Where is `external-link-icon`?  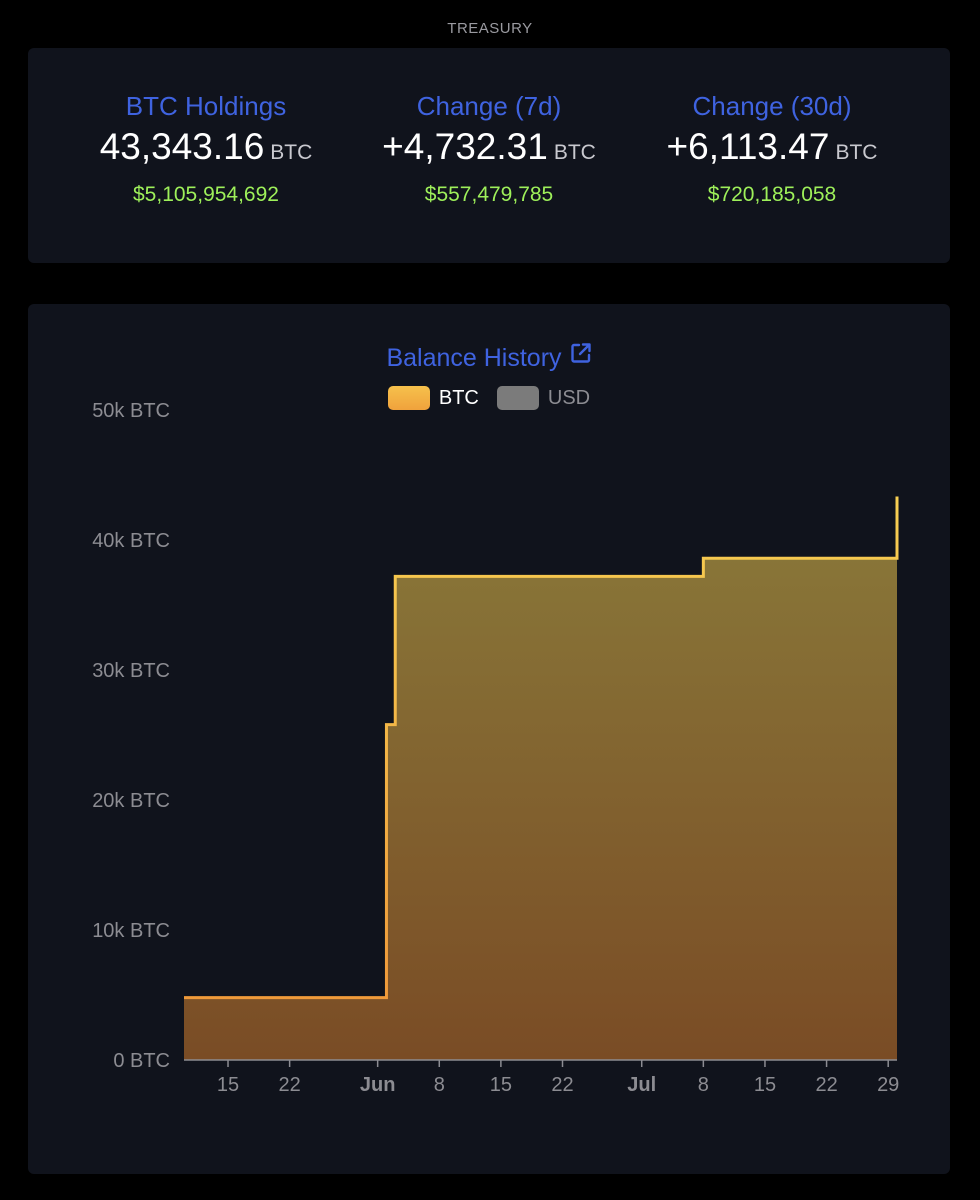 external-link-icon is located at coordinates (581, 356).